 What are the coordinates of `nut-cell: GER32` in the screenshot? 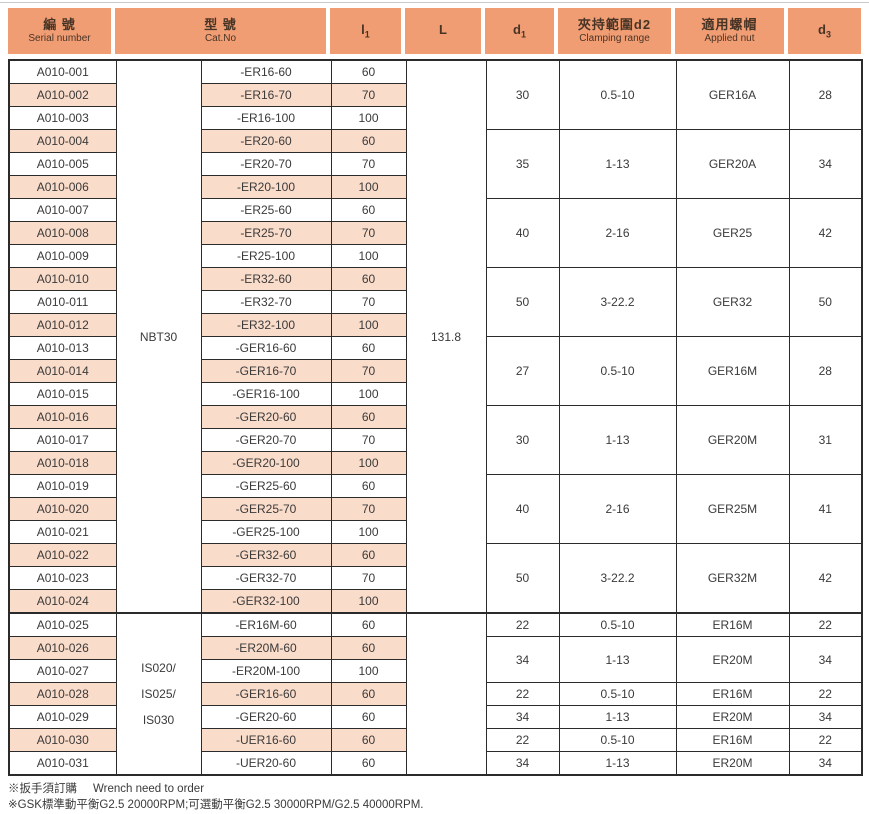 It's located at (732, 302).